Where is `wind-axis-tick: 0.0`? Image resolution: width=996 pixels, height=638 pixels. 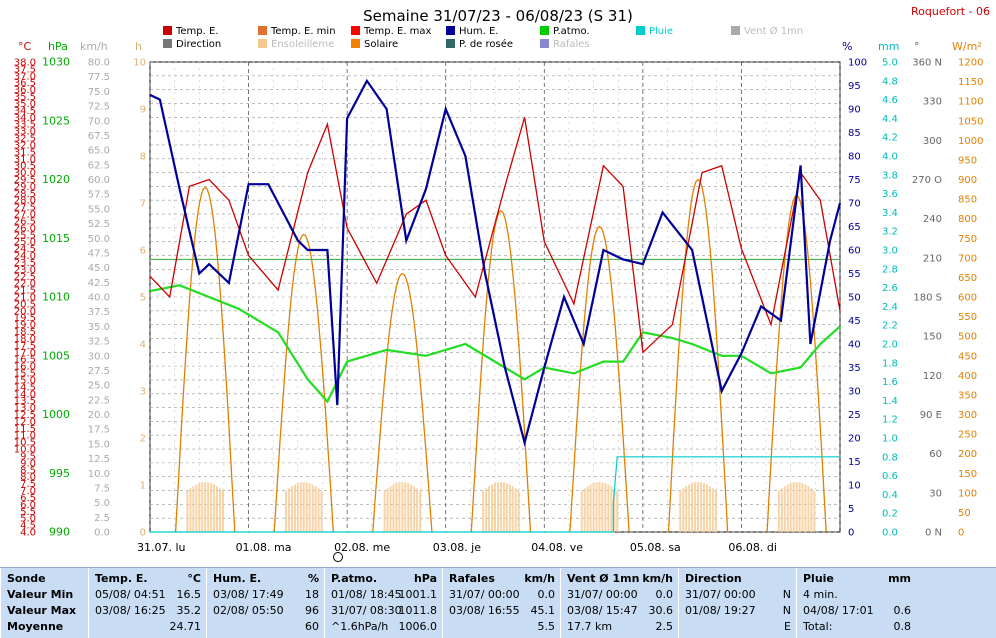
wind-axis-tick: 0.0 is located at coordinates (102, 533).